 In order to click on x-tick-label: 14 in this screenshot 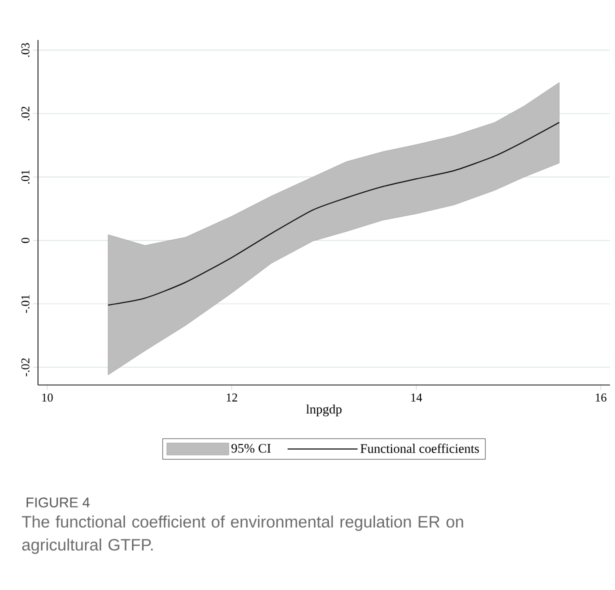, I will do `click(416, 398)`.